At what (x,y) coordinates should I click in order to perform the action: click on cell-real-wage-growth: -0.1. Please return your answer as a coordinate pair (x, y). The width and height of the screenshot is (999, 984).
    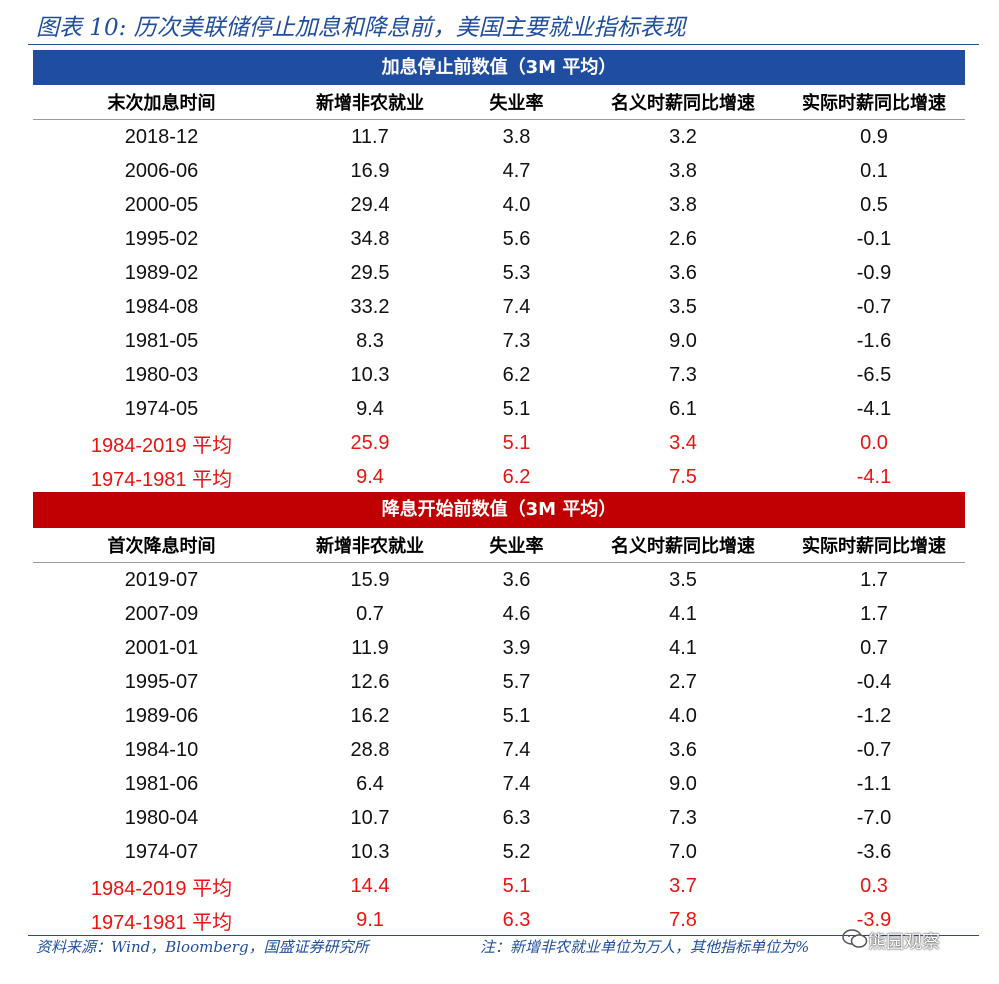
    Looking at the image, I should click on (874, 238).